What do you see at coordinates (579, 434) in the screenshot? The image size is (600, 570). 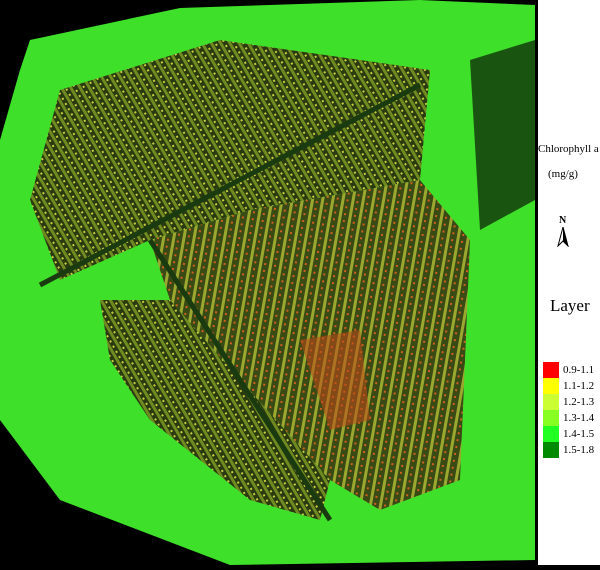 I see `legend-label-4: 1.4-1.5` at bounding box center [579, 434].